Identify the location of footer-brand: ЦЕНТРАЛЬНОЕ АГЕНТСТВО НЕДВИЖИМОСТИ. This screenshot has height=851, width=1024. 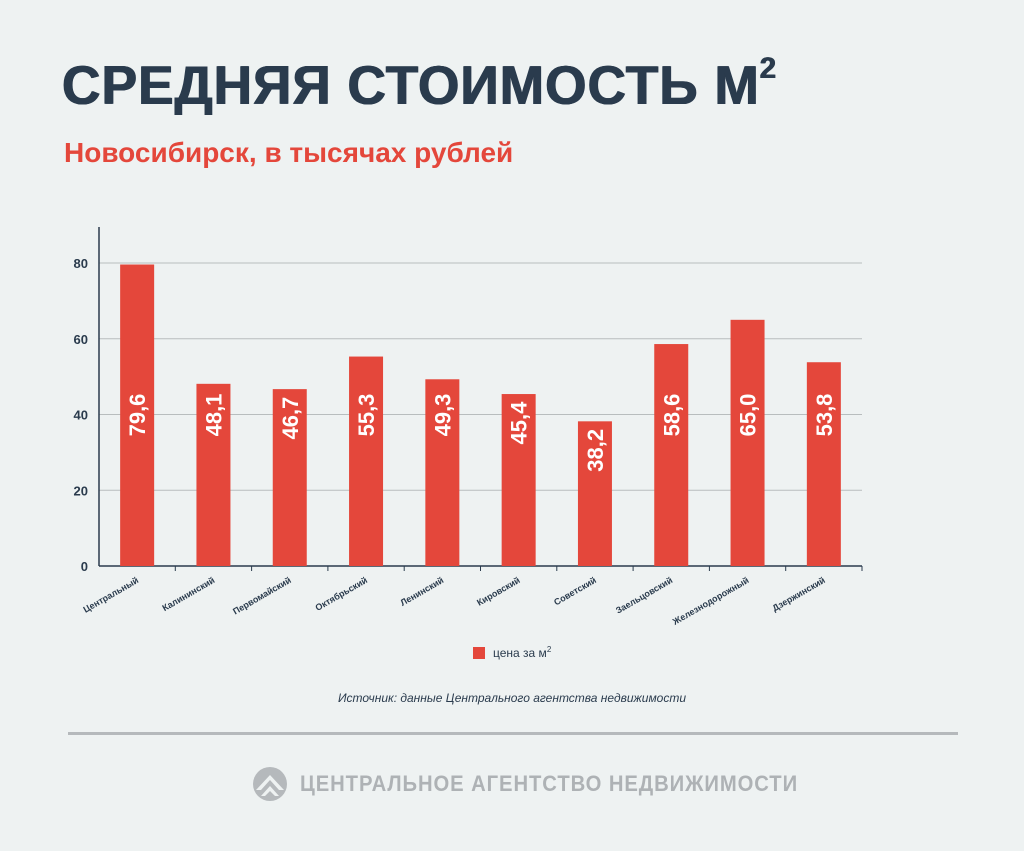
(545, 784).